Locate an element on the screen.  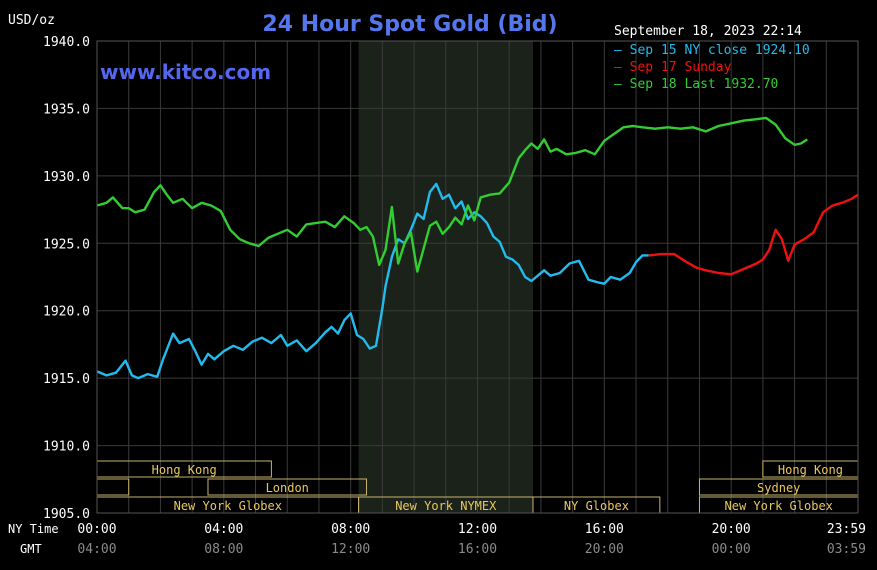
chart-title: 24 Hour Spot Gold (Bid) is located at coordinates (409, 24).